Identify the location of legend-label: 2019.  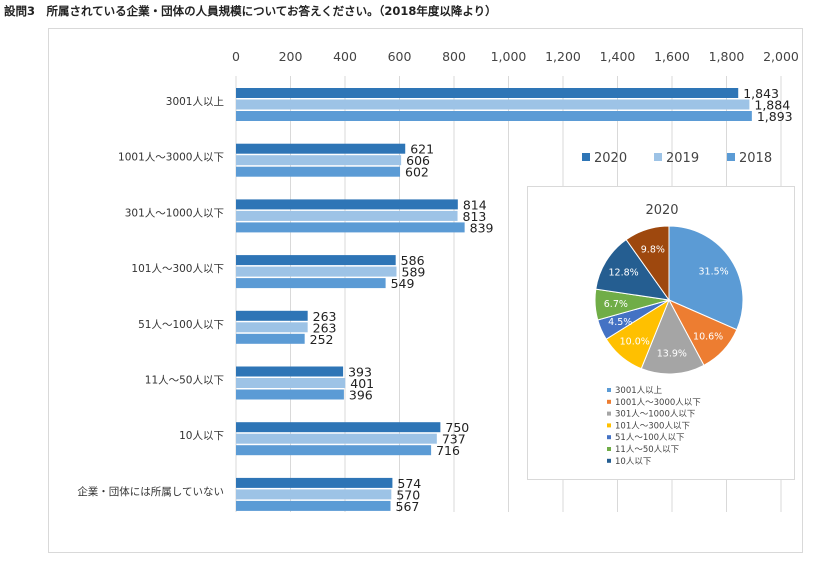
(682, 158).